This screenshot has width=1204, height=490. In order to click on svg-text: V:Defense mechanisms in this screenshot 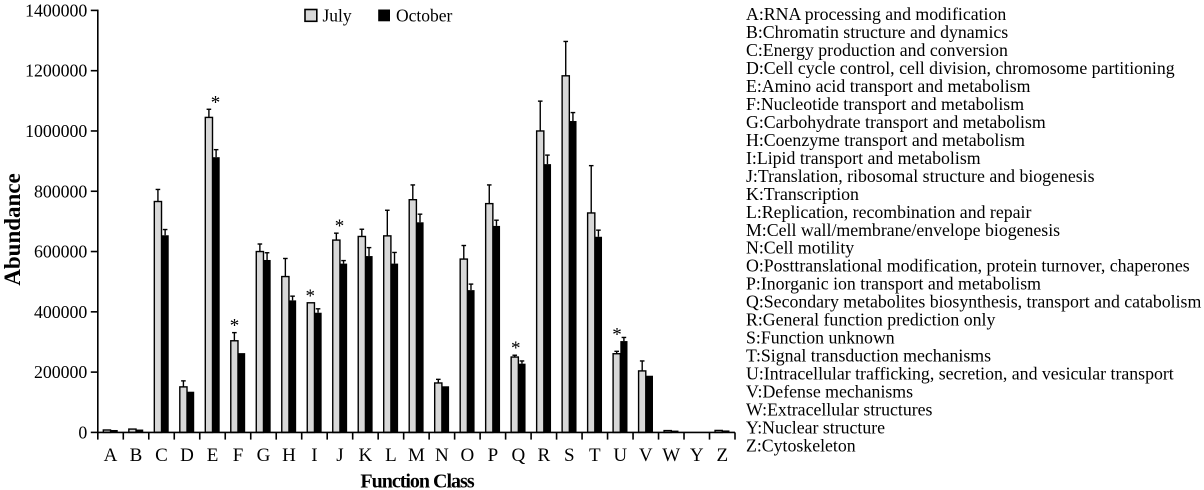, I will do `click(829, 392)`.